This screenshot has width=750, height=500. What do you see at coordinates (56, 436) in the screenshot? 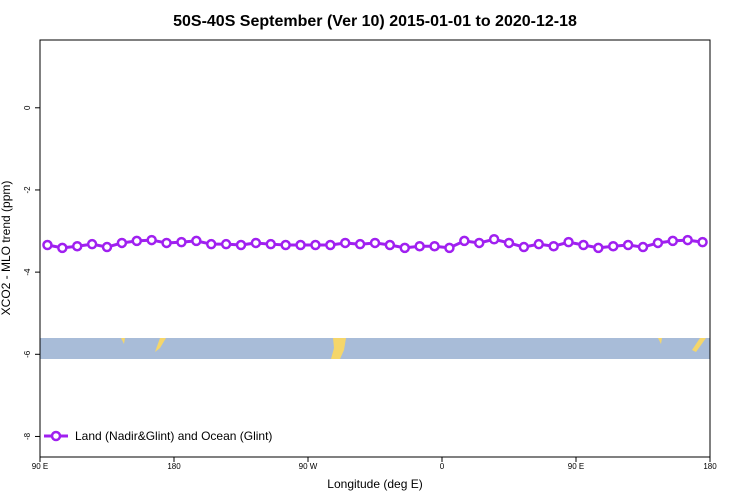
I see `legend-marker` at bounding box center [56, 436].